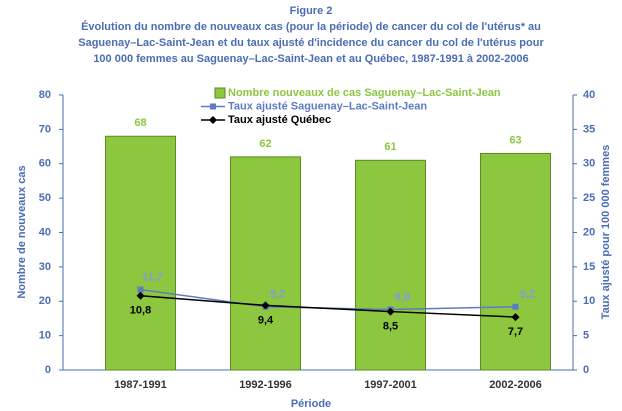 The image size is (622, 411). Describe the element at coordinates (140, 385) in the screenshot. I see `x-tick-label: 1987-1991` at that location.